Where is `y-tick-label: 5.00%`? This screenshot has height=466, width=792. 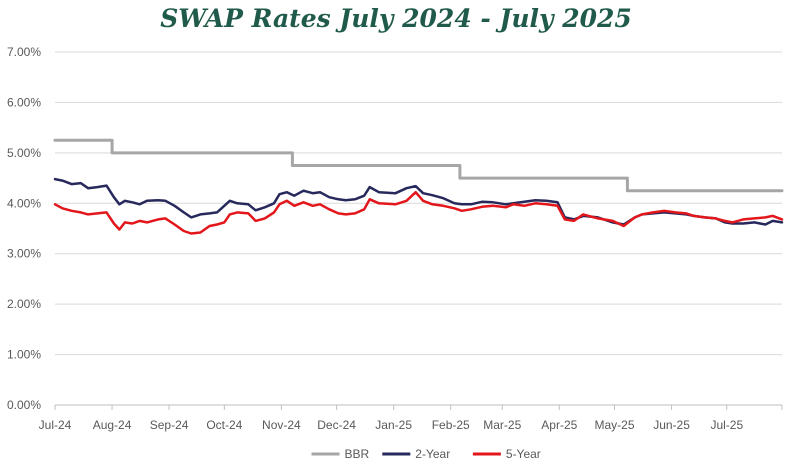 y-tick-label: 5.00% is located at coordinates (24, 153).